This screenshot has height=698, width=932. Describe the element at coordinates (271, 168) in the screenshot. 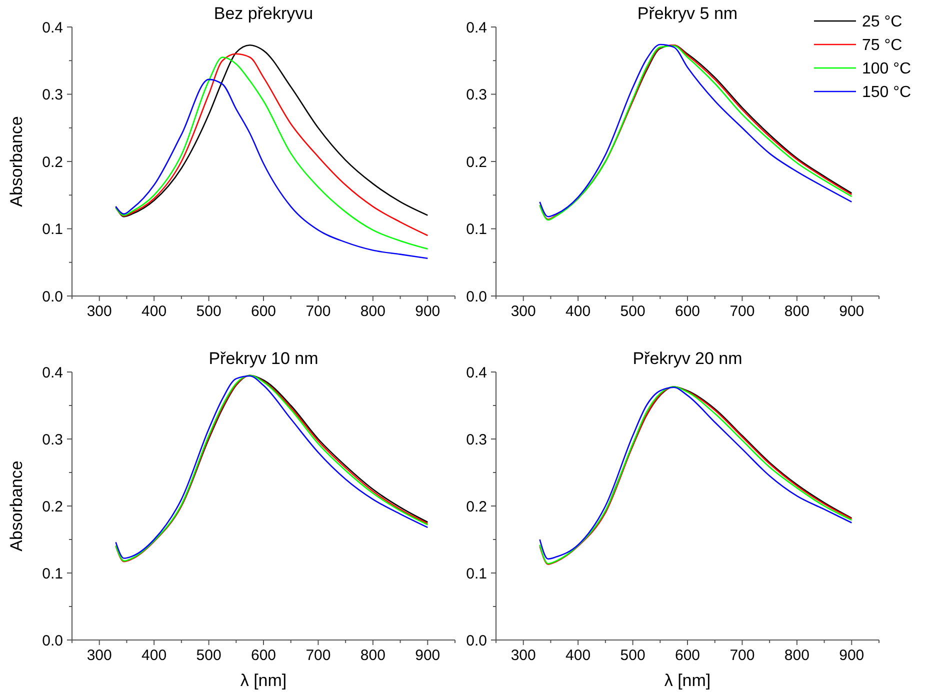

I see `line-series` at that location.